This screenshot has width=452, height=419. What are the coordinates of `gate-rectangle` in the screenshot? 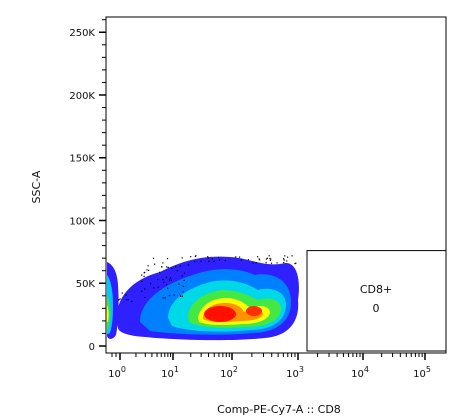 It's located at (376, 301).